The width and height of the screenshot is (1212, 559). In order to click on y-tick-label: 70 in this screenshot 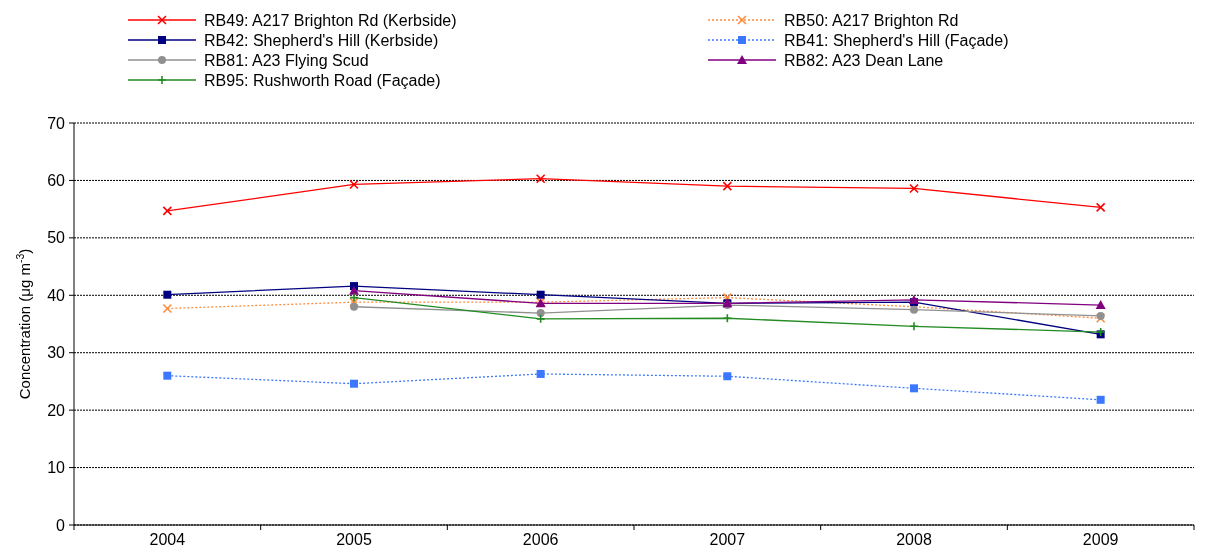, I will do `click(56, 123)`.